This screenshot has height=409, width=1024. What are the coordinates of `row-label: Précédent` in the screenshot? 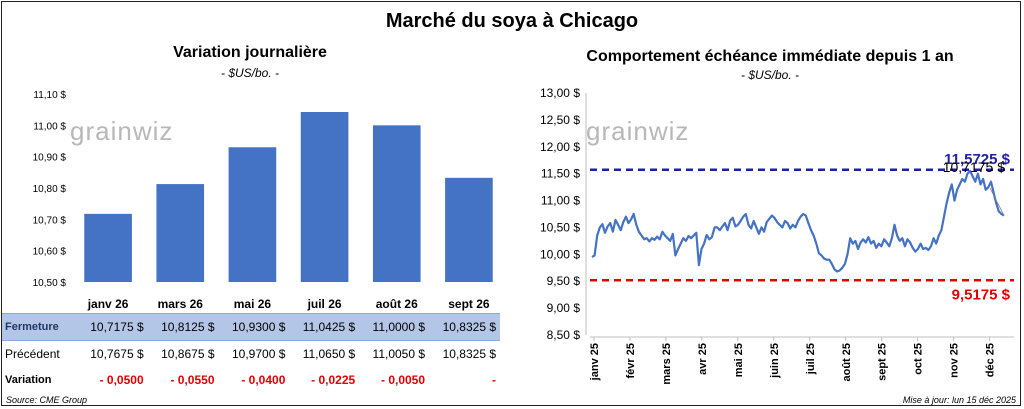 It's located at (39, 353).